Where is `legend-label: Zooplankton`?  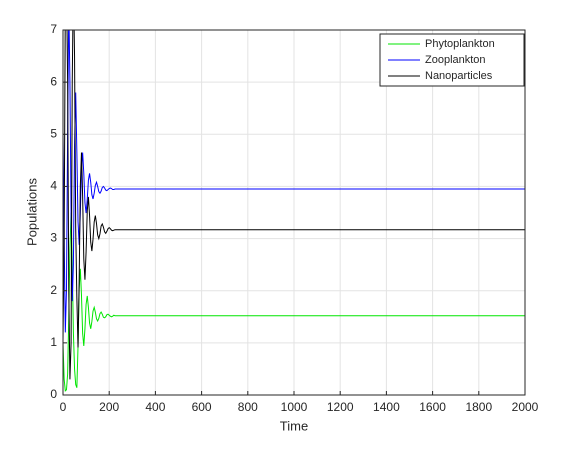
legend-label: Zooplankton is located at coordinates (455, 60).